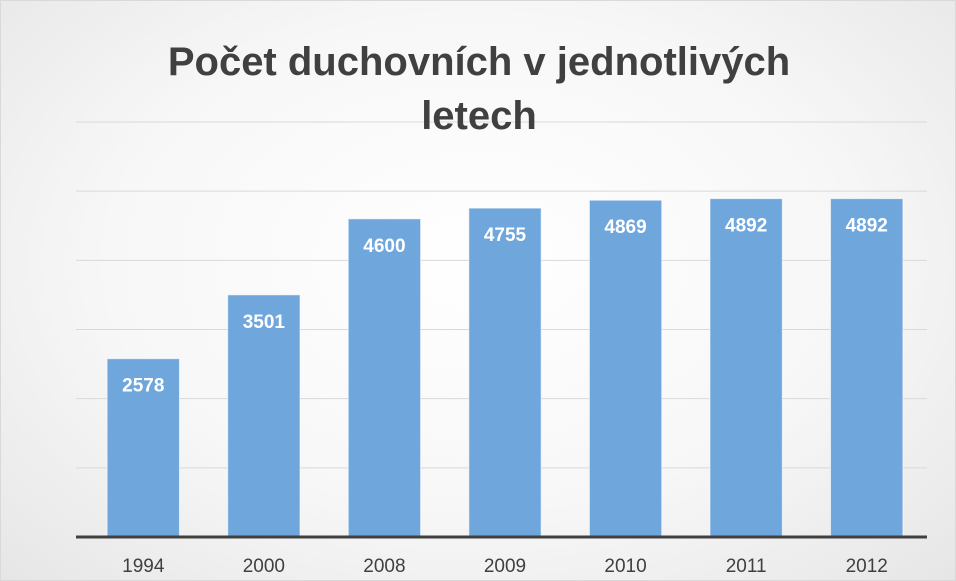 Image resolution: width=956 pixels, height=581 pixels. What do you see at coordinates (479, 89) in the screenshot?
I see `chart-title: Počet duchovních v jednotlivých letech` at bounding box center [479, 89].